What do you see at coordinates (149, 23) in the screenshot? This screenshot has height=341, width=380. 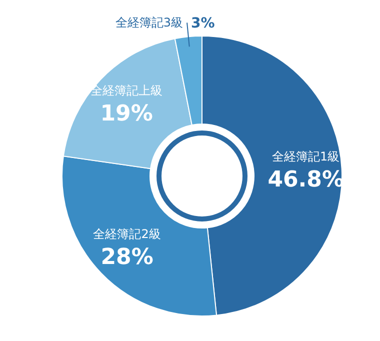 I see `slice-label: 全経簿記3級` at bounding box center [149, 23].